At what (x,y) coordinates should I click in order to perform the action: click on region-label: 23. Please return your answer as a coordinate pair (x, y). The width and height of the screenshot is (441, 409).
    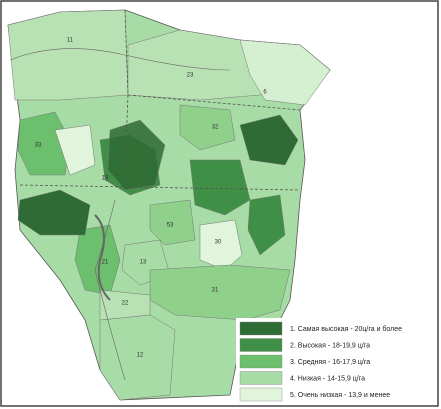
    Looking at the image, I should click on (190, 76).